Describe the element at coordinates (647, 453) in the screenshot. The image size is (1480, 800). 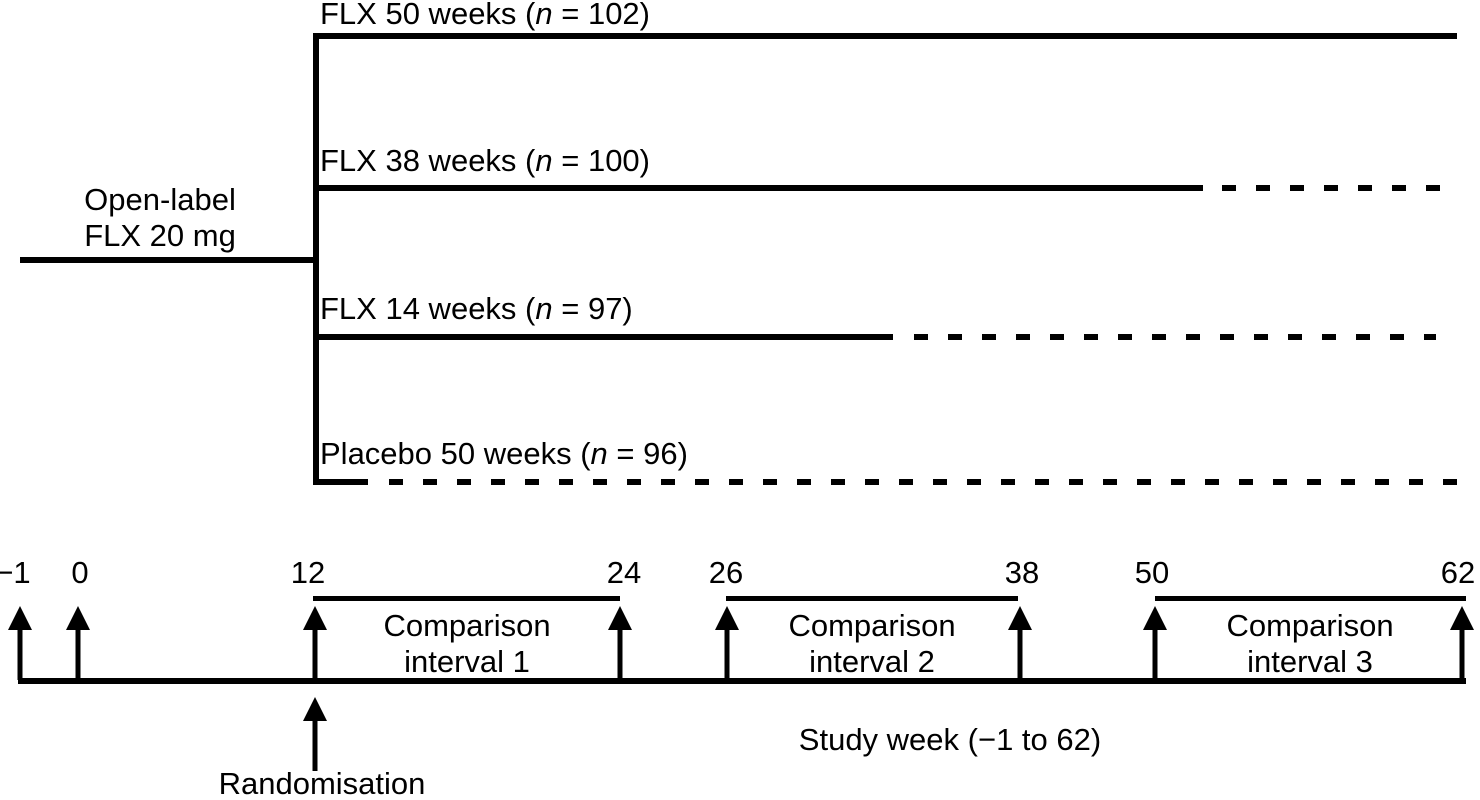
I see `arm-placebo-label-suffix: = 96)` at that location.